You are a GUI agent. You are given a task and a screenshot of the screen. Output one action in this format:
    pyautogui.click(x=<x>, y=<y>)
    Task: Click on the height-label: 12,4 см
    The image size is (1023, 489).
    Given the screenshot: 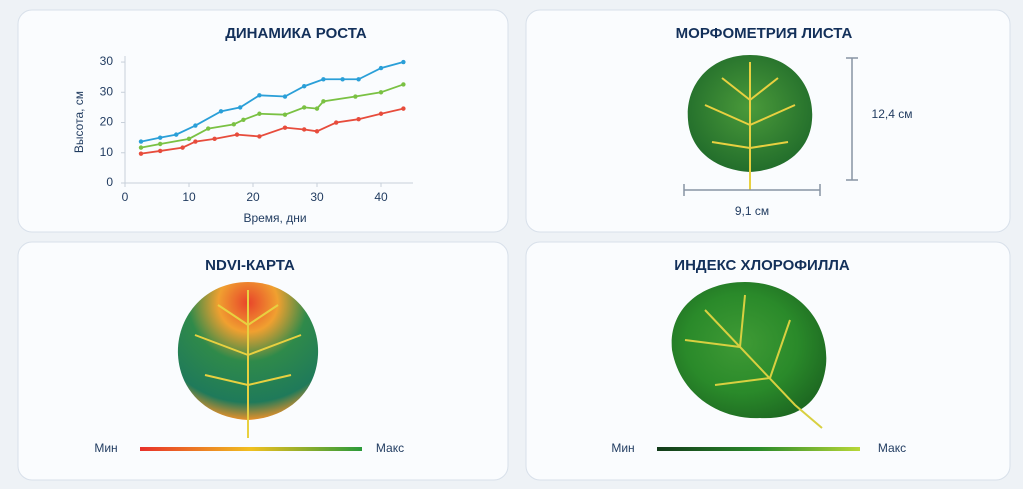 What is the action you would take?
    pyautogui.click(x=892, y=114)
    